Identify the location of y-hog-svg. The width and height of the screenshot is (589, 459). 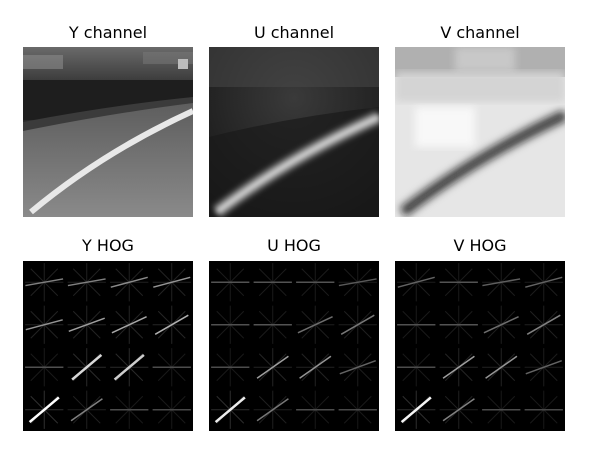
(108, 346).